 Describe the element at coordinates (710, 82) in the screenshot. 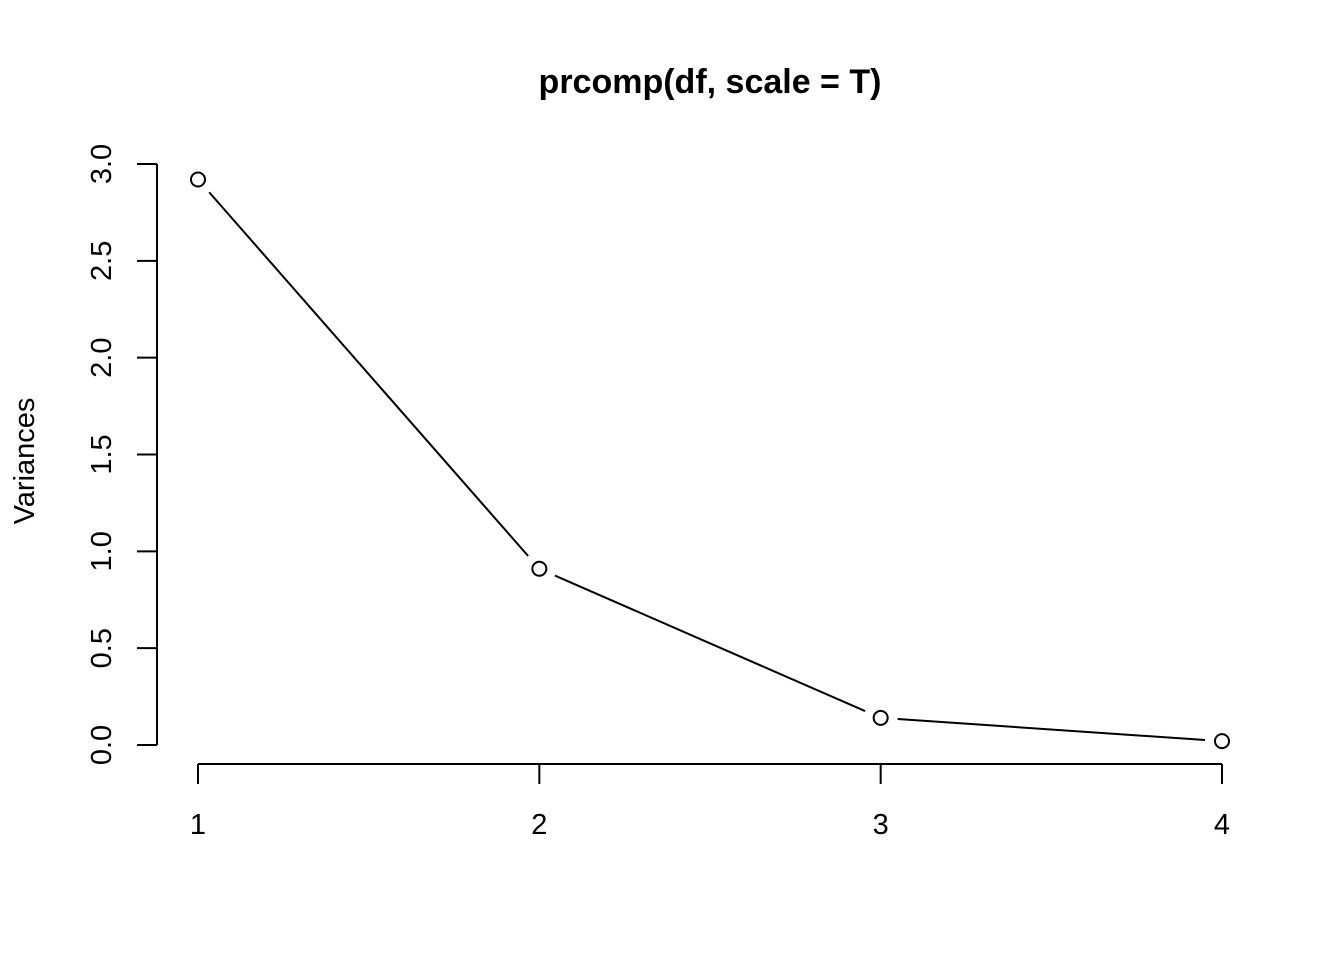

I see `chart-title: prcomp(df, scale = T)` at that location.